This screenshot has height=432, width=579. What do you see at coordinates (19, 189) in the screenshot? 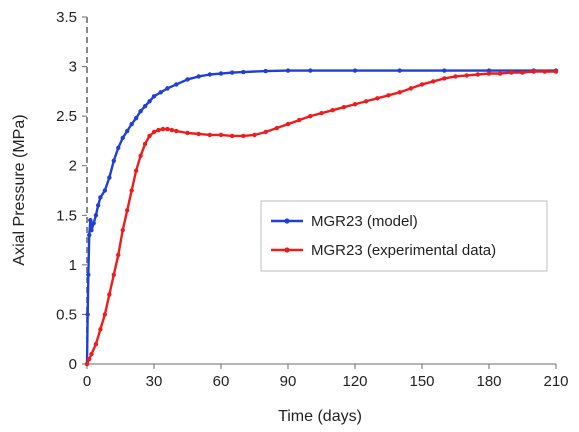
I see `y-axis-title: Axial Pressure (MPa)` at bounding box center [19, 189].